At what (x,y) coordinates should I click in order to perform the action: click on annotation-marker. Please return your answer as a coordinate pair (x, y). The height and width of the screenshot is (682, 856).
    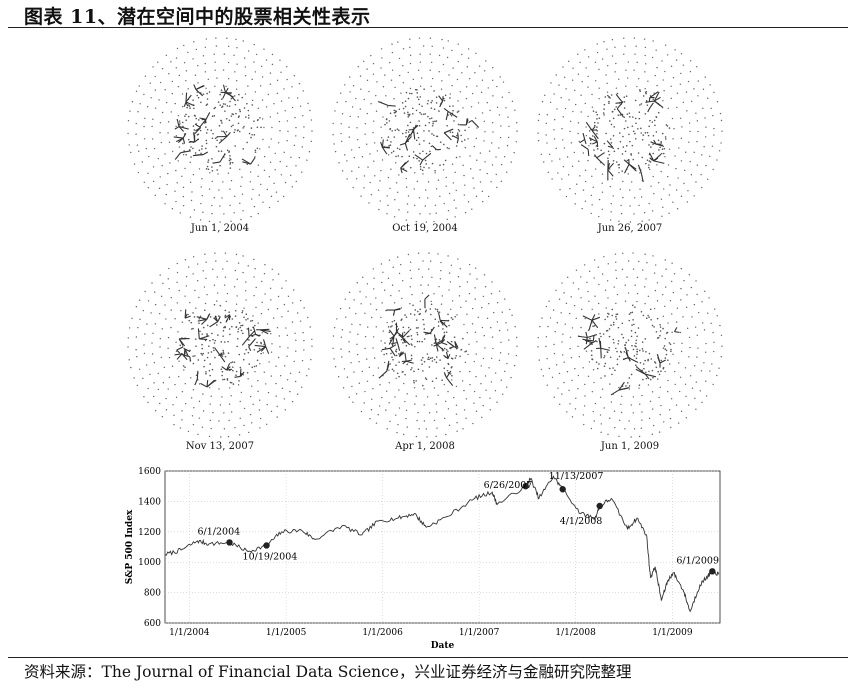
    Looking at the image, I should click on (562, 489).